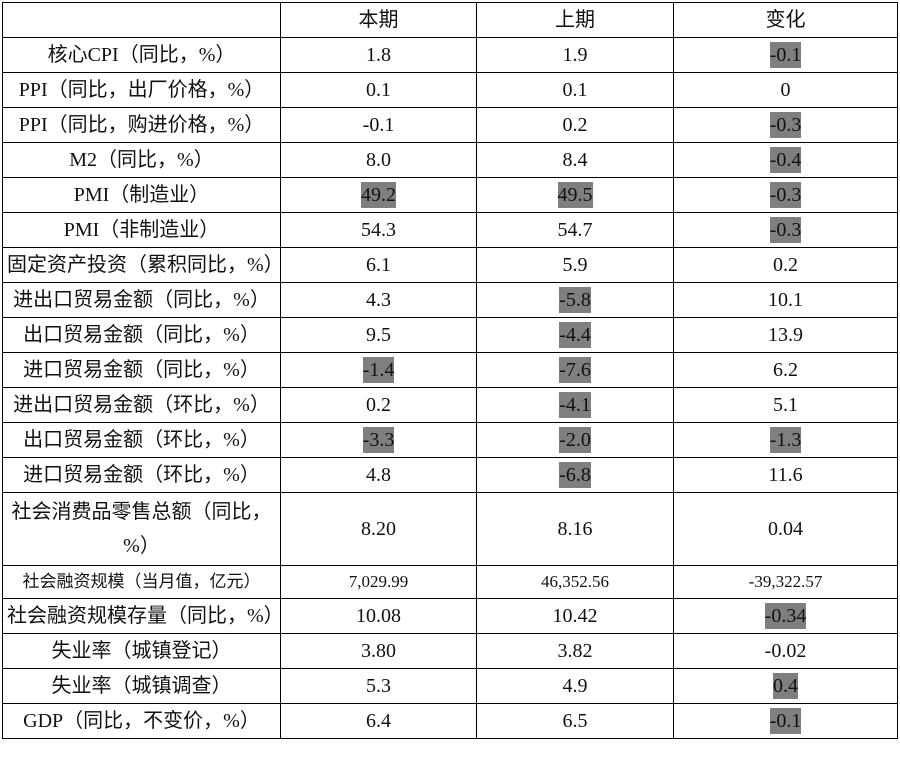 The image size is (900, 760). I want to click on cell: 1.8, so click(378, 55).